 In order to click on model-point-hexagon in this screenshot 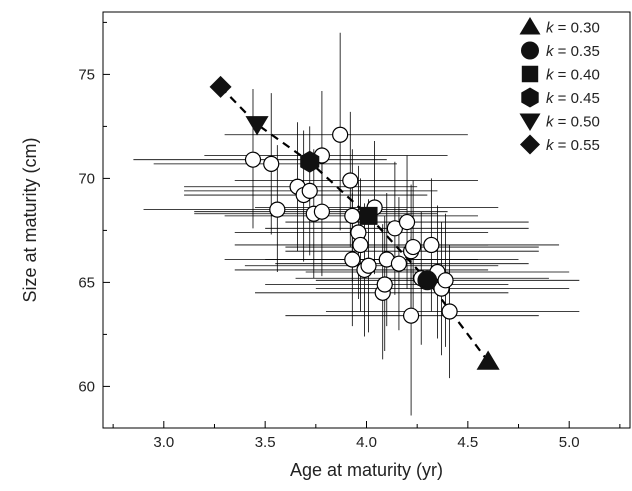, I will do `click(310, 161)`.